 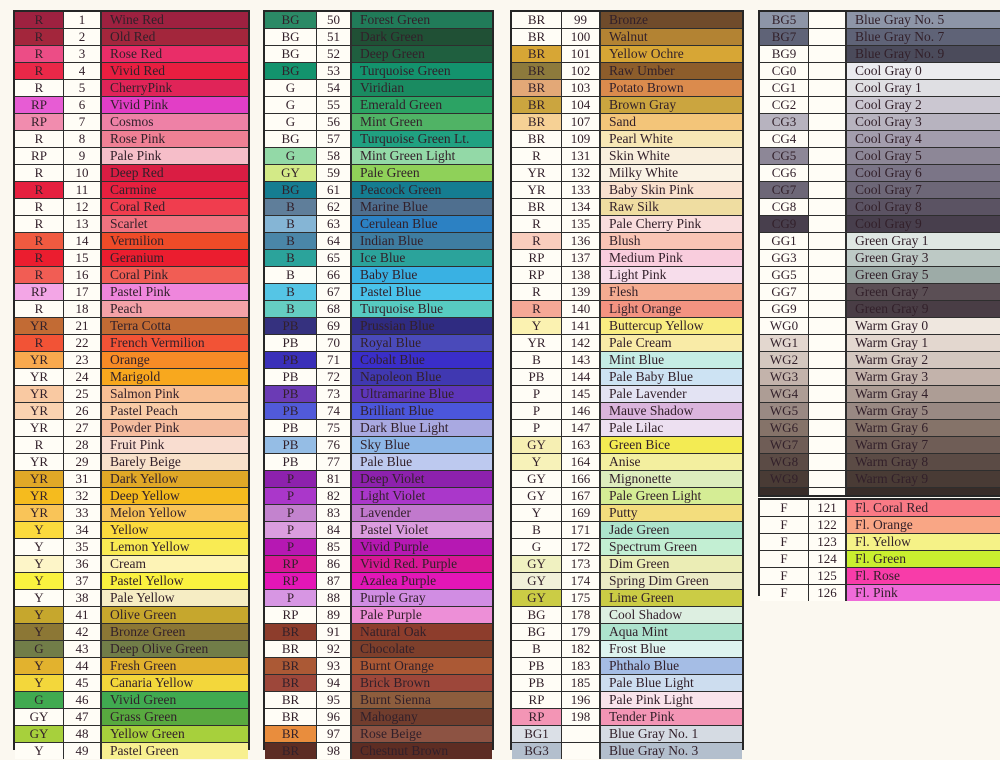 What do you see at coordinates (581, 649) in the screenshot?
I see `number-cell: 182` at bounding box center [581, 649].